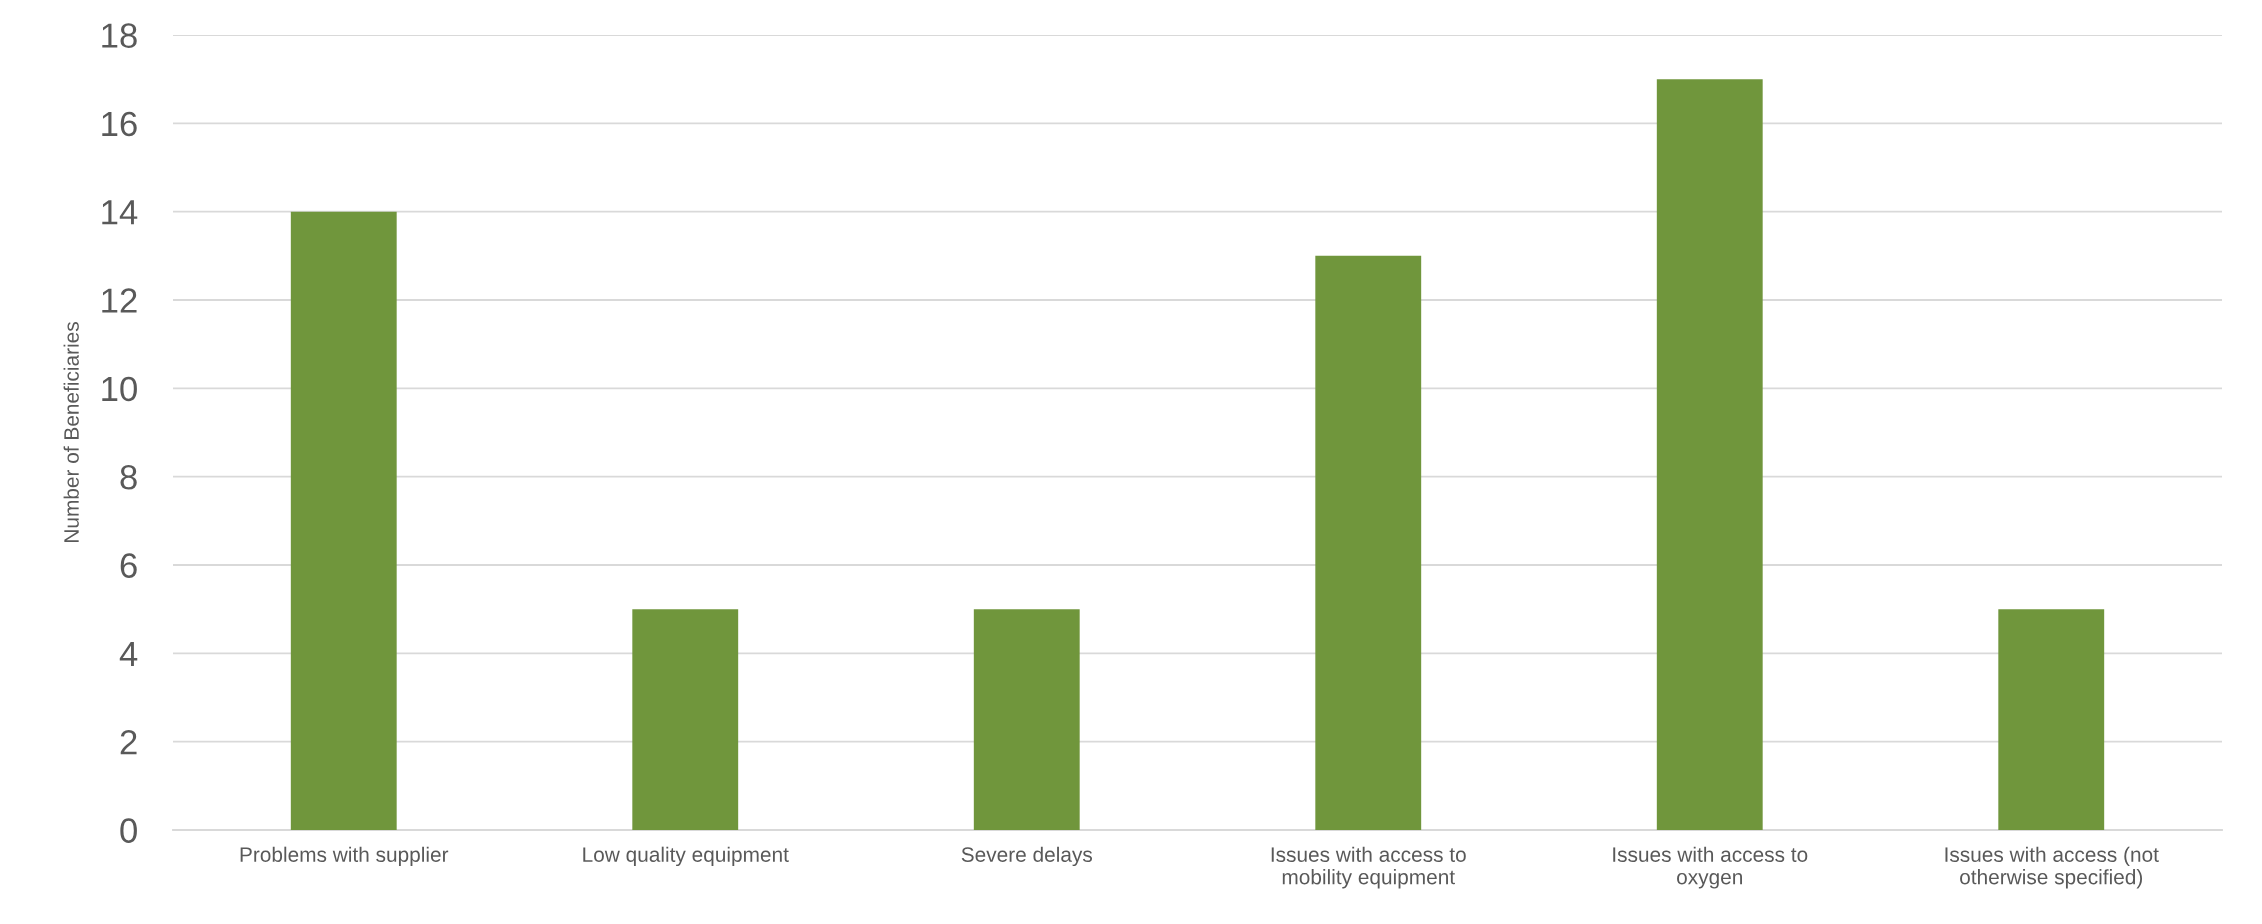  Describe the element at coordinates (128, 830) in the screenshot. I see `y-tick-label: 0` at that location.